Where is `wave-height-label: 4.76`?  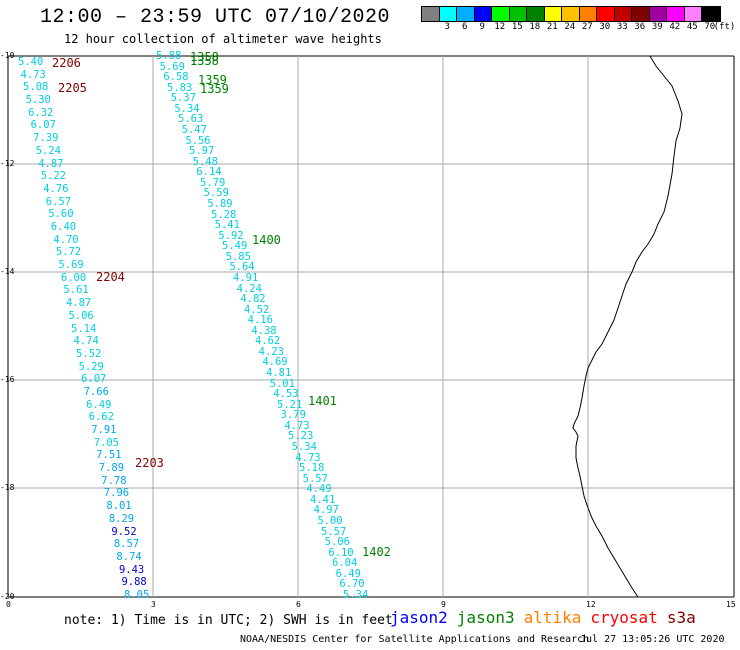
wave-height-label: 4.76 is located at coordinates (56, 188).